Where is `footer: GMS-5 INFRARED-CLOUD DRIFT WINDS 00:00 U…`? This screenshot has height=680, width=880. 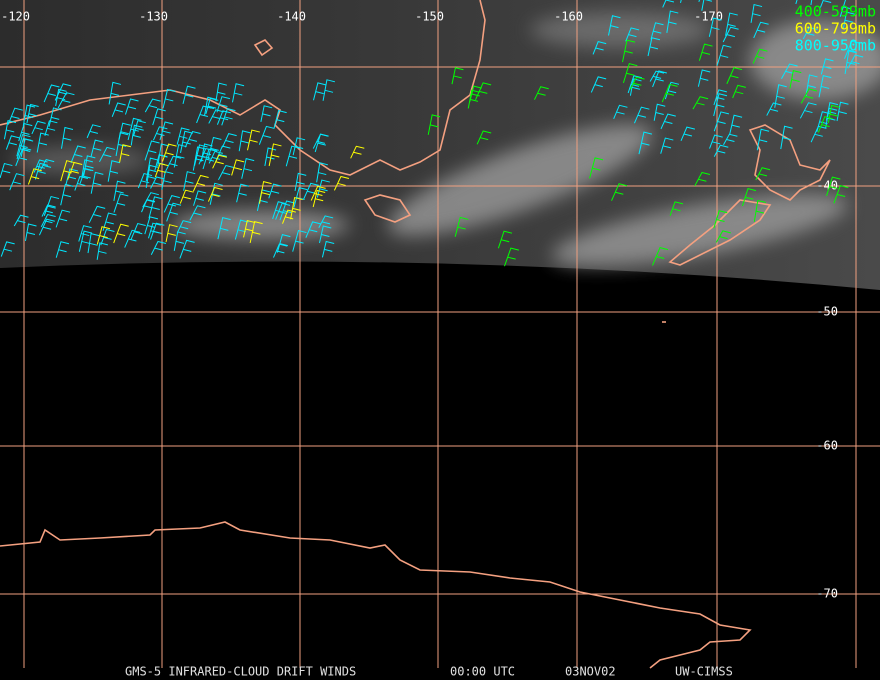
footer: GMS-5 INFRARED-CLOUD DRIFT WINDS 00:00 U… is located at coordinates (429, 672).